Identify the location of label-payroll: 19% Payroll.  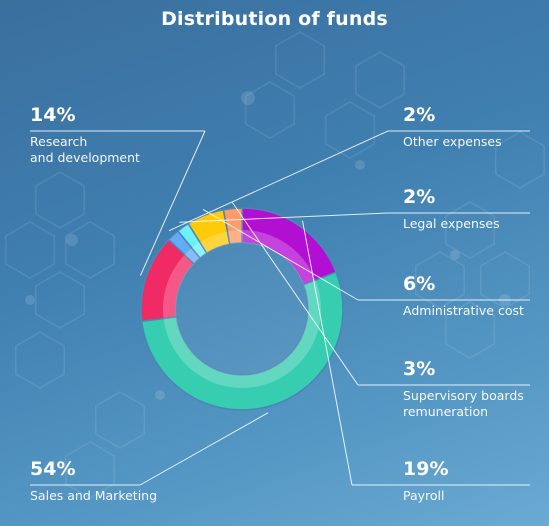
(425, 481).